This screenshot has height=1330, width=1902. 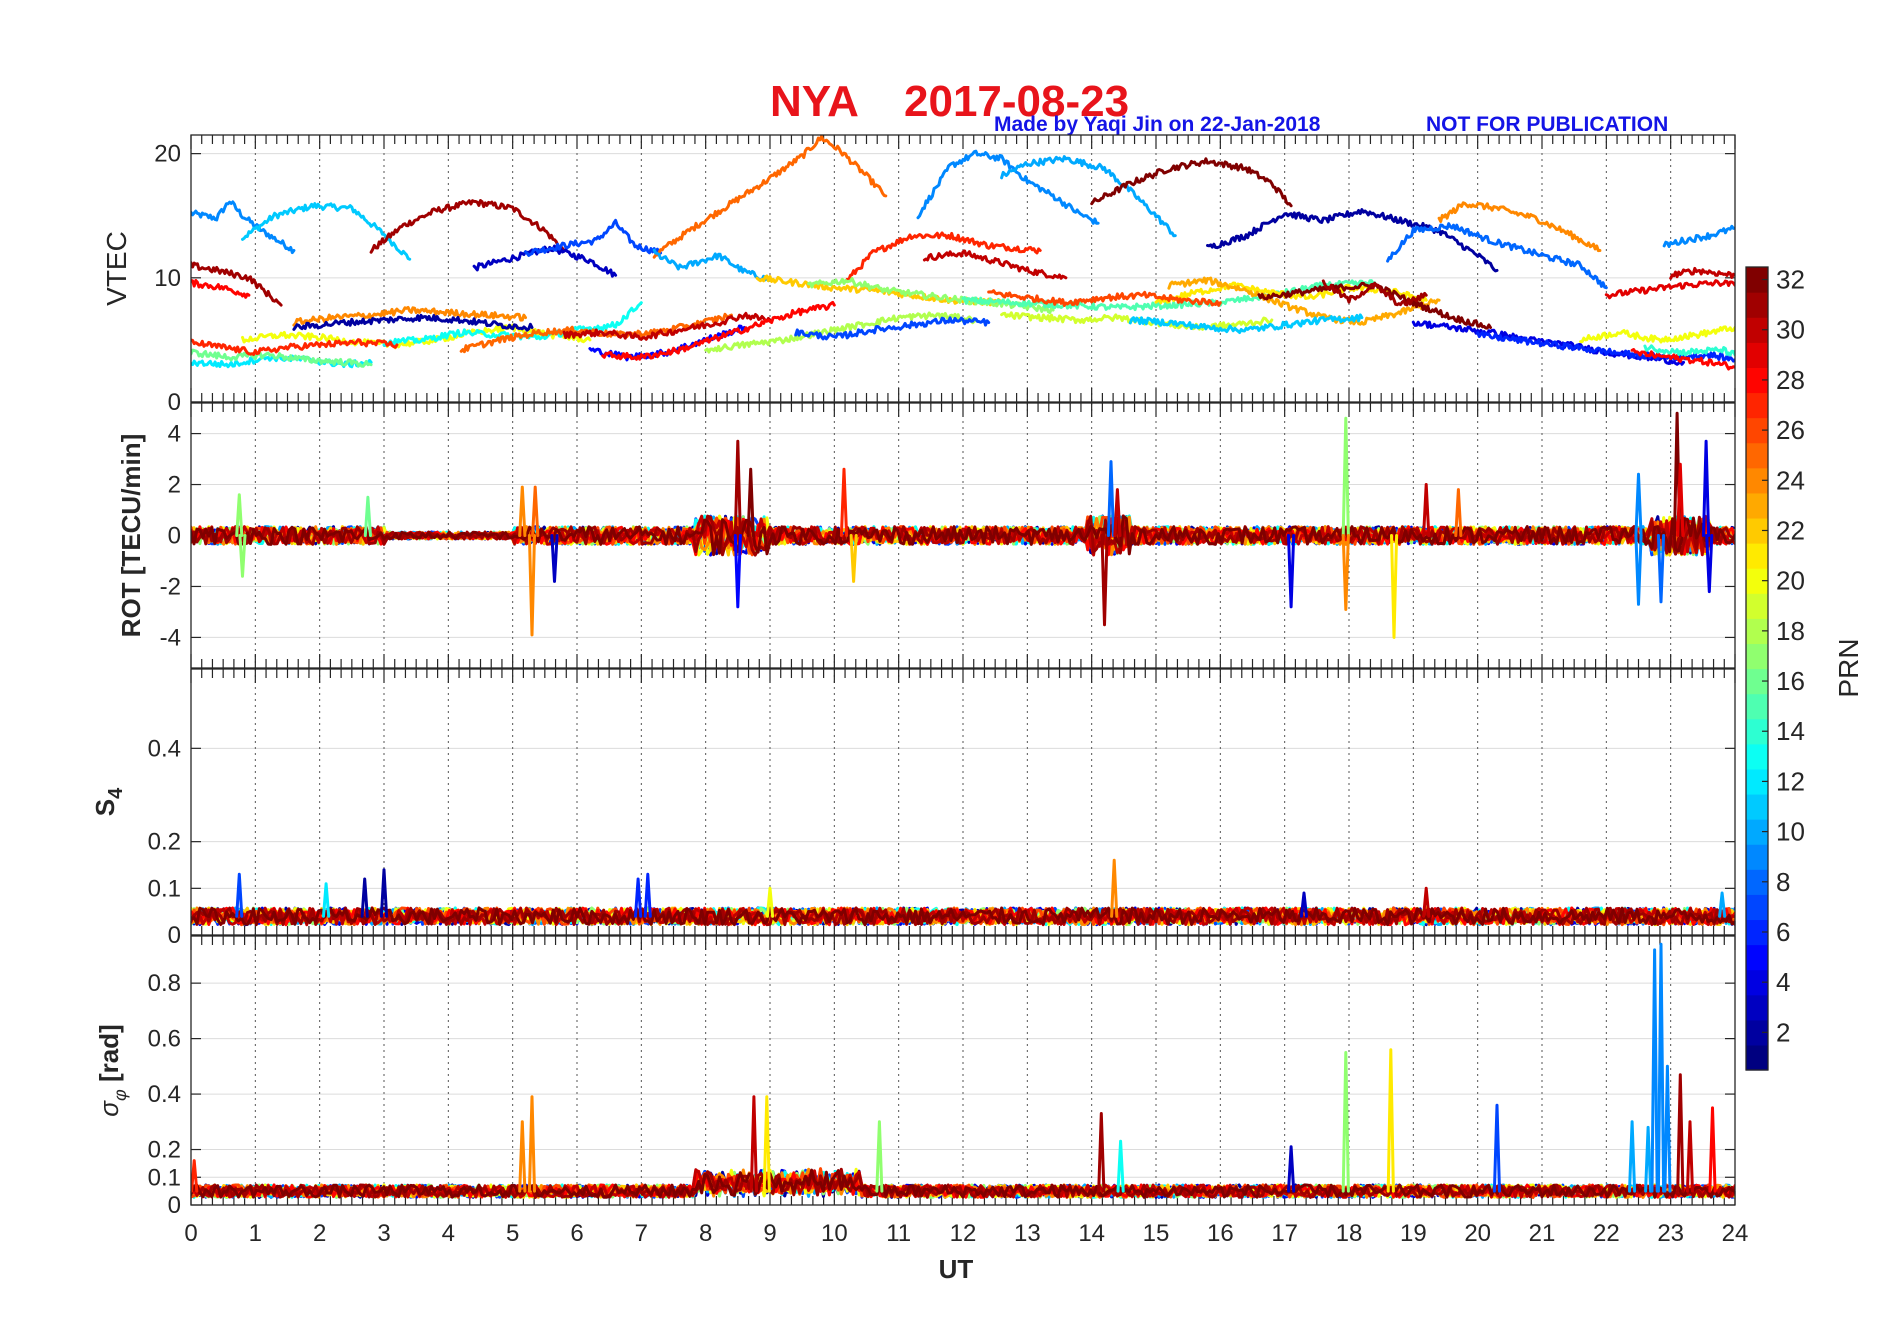 I want to click on colorbar-label: PRN, so click(x=1848, y=667).